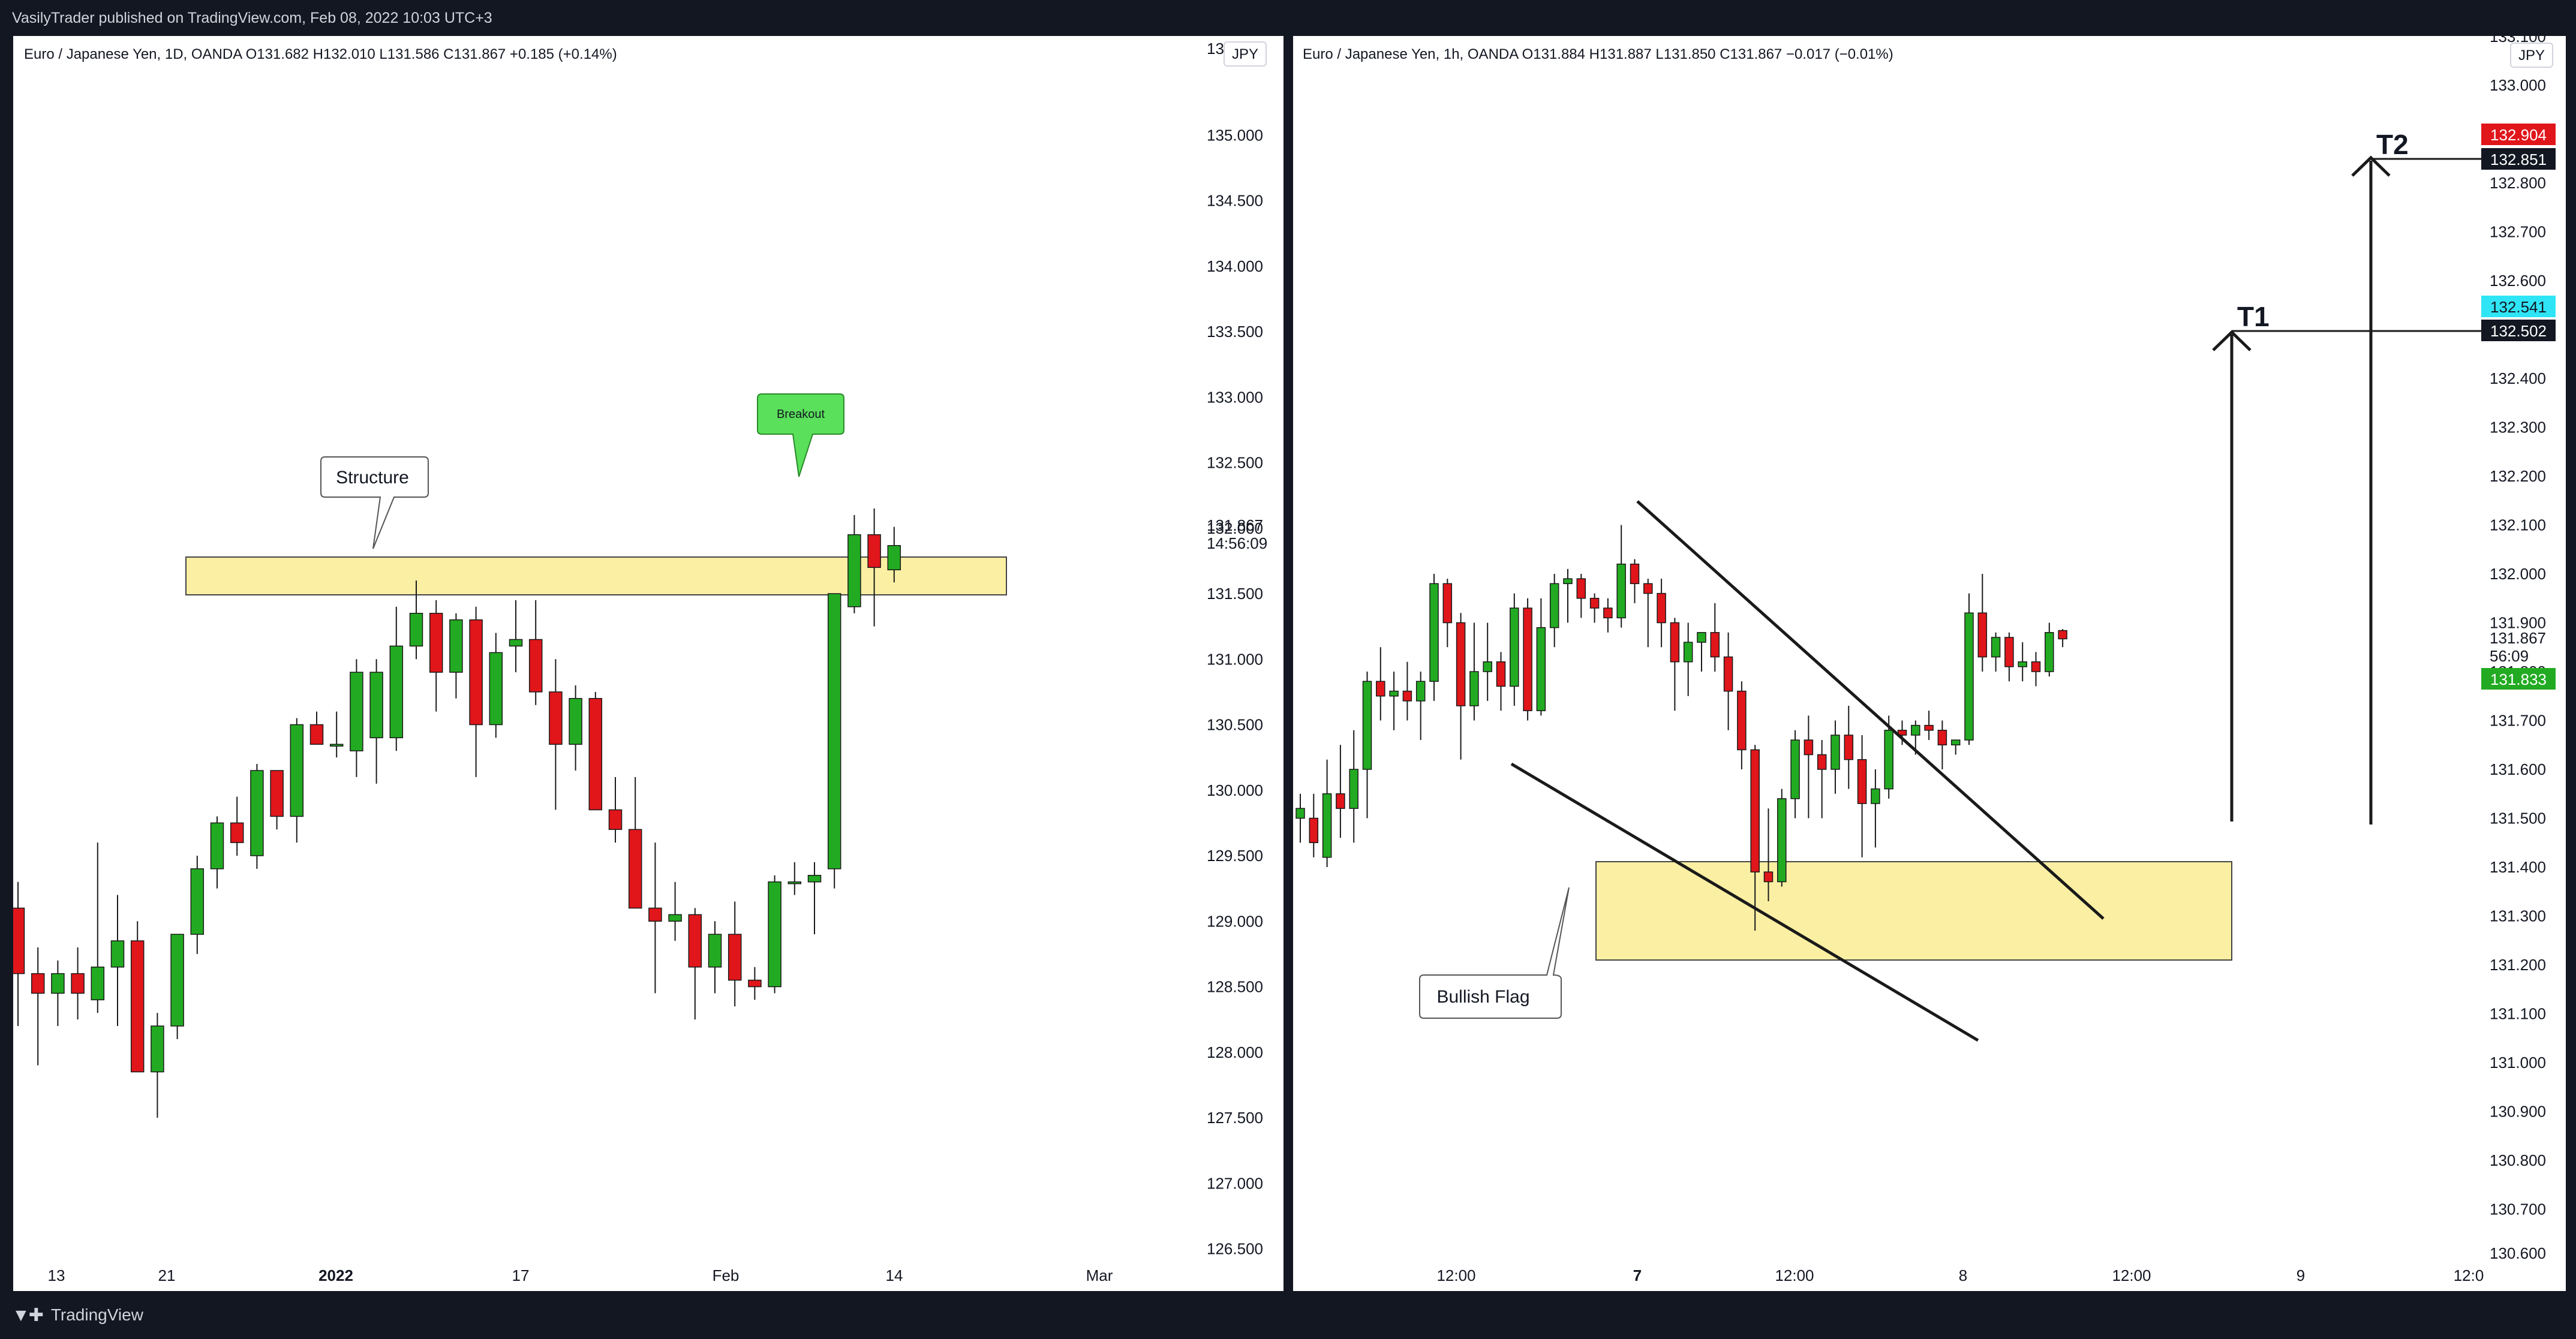 The width and height of the screenshot is (2576, 1339). What do you see at coordinates (801, 435) in the screenshot?
I see `breakout-callout: Breakout` at bounding box center [801, 435].